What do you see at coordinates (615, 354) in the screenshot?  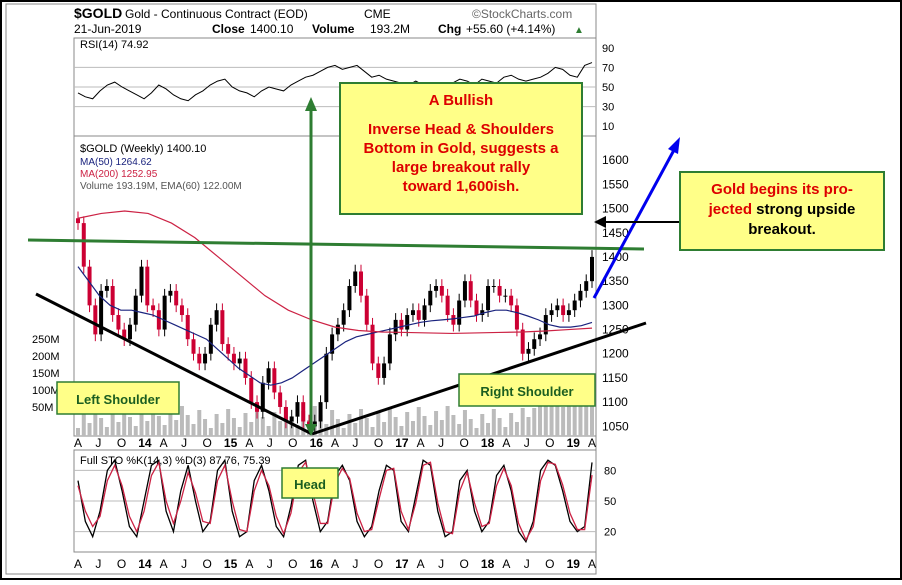 I see `price-tick-label: 1200` at bounding box center [615, 354].